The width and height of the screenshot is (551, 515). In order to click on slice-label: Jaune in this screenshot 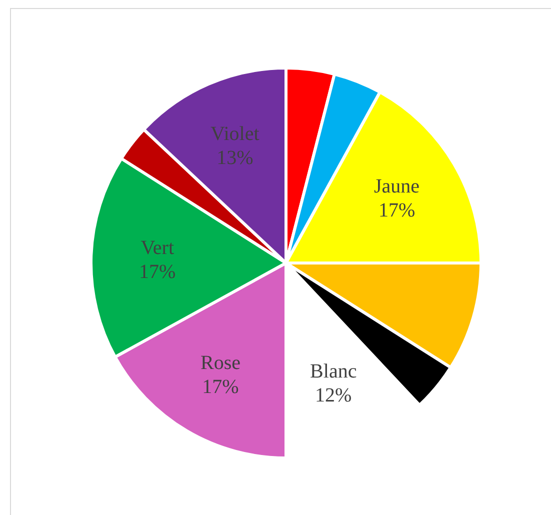, I will do `click(397, 186)`.